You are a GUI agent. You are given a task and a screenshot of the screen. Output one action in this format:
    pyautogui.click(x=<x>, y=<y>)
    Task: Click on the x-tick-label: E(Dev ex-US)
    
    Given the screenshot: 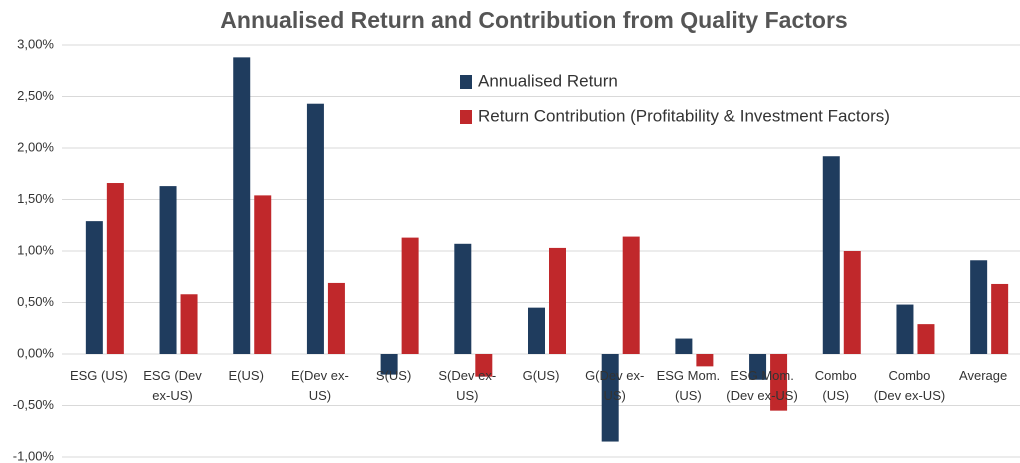 What is the action you would take?
    pyautogui.click(x=320, y=385)
    